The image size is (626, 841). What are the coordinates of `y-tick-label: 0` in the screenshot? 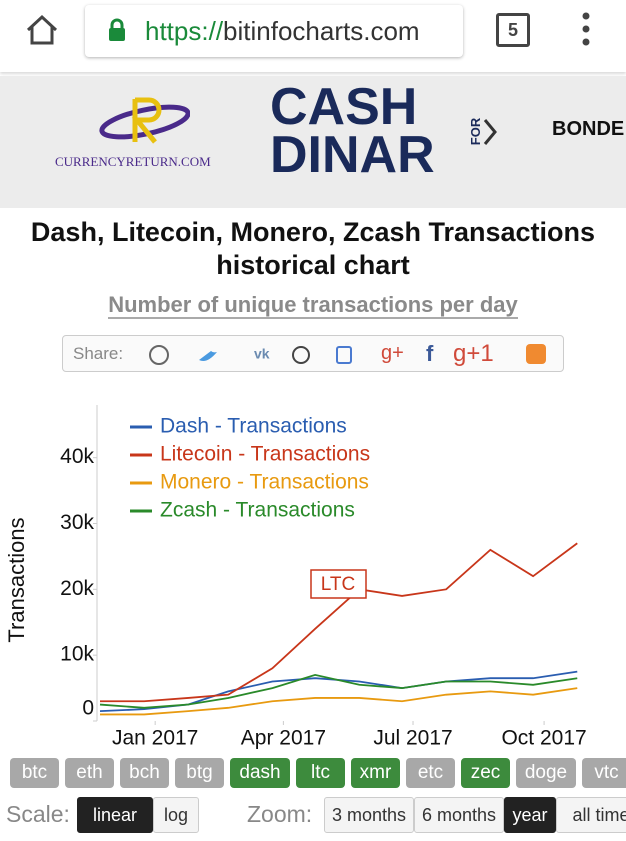 It's located at (88, 708).